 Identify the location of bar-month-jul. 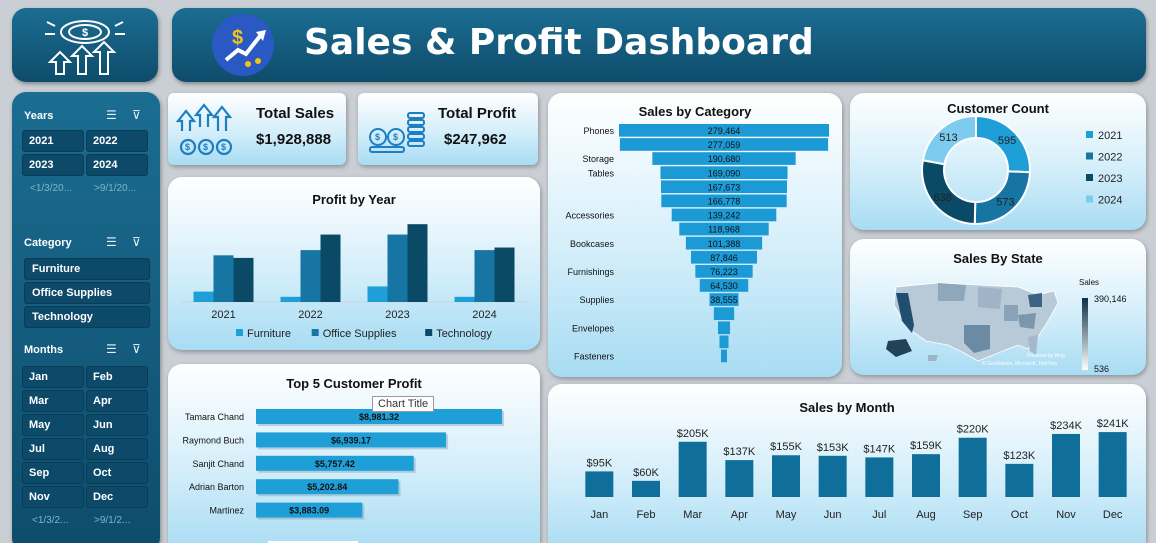
(879, 477).